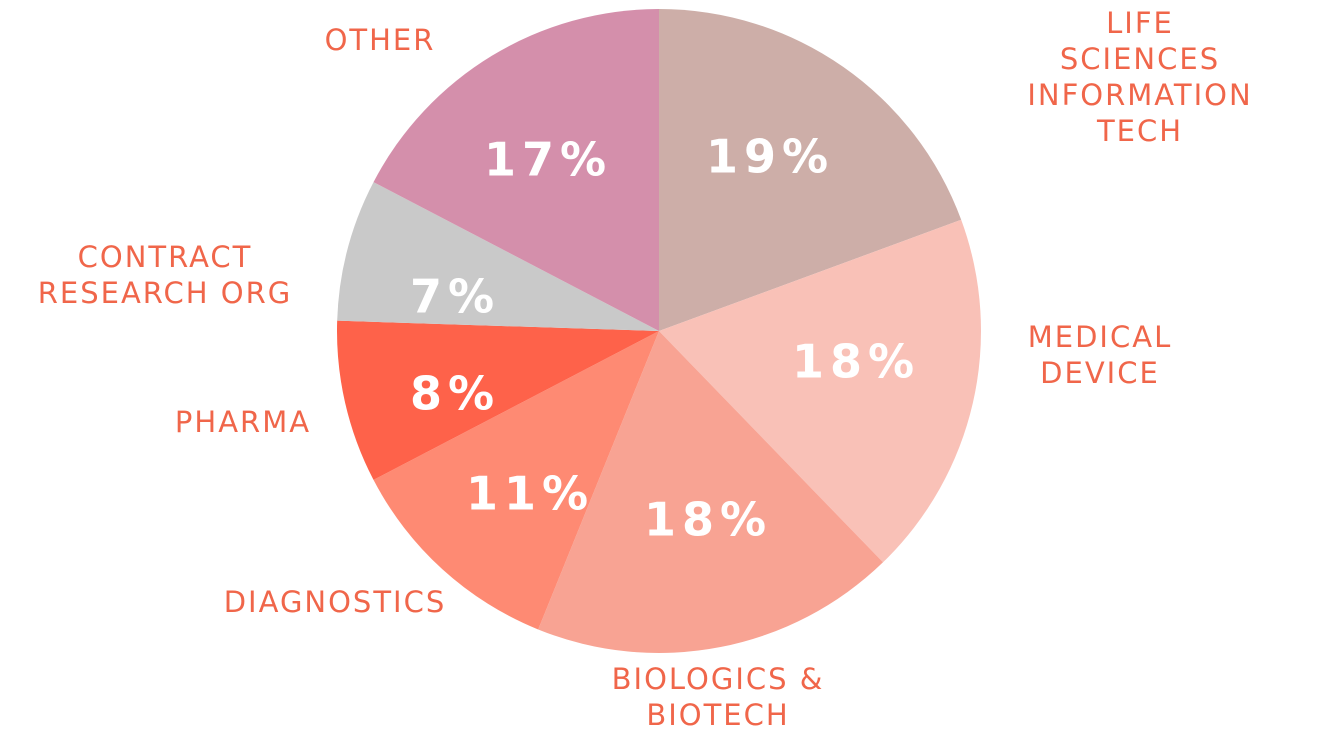 Image resolution: width=1332 pixels, height=731 pixels. I want to click on category-label: CONTRACT RESEARCH ORG, so click(165, 275).